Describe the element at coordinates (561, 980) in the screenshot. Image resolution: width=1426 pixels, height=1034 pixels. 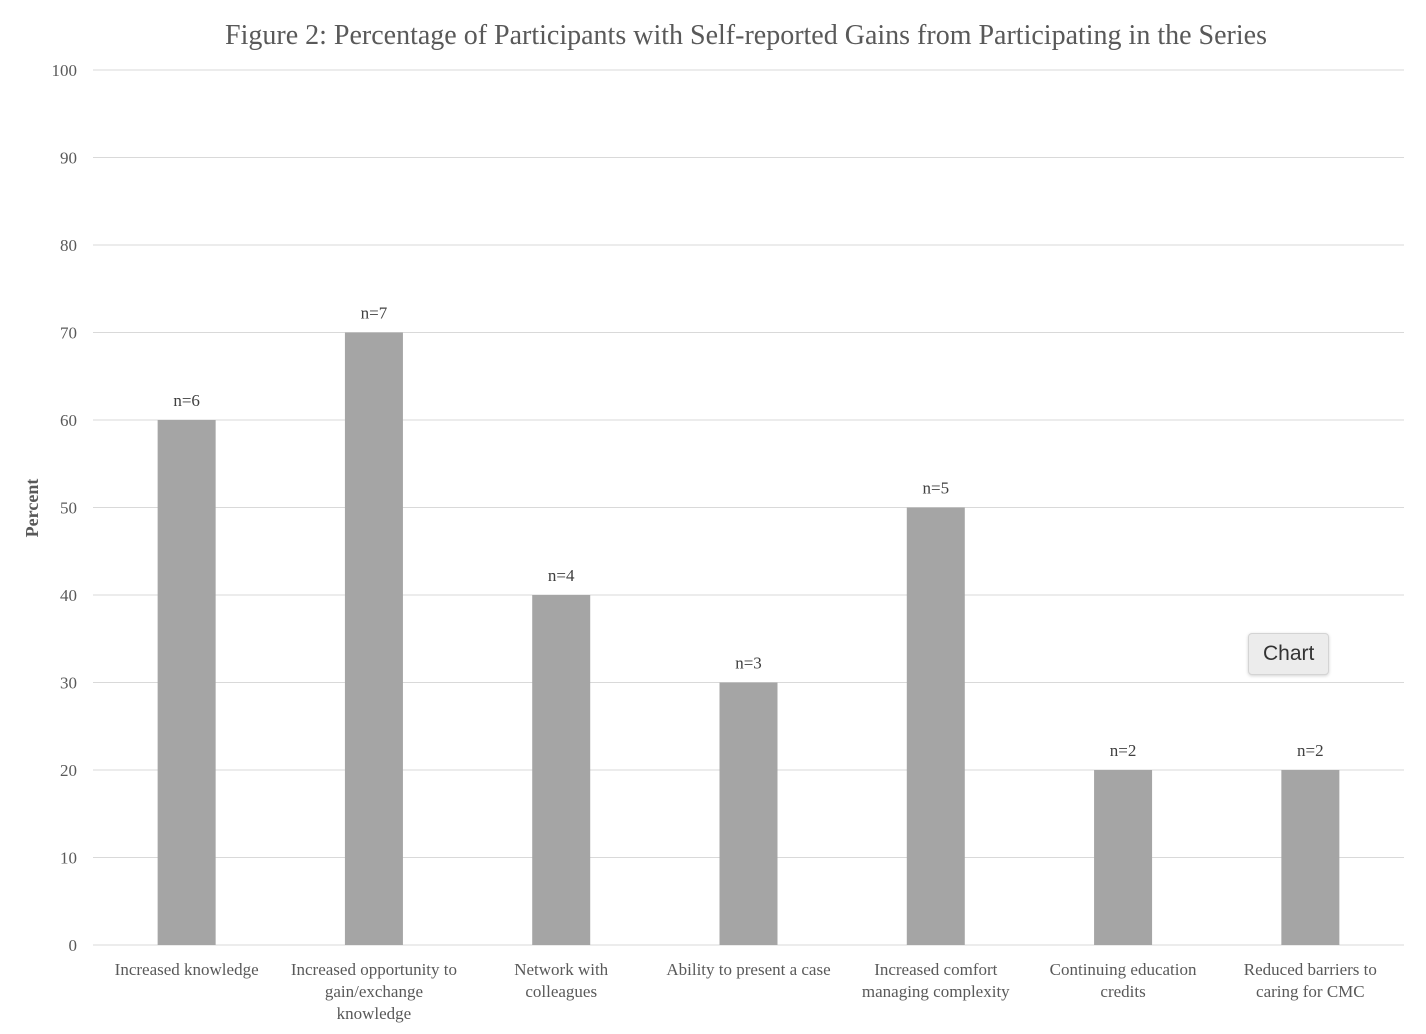
I see `x-category-label: Network with colleagues` at that location.